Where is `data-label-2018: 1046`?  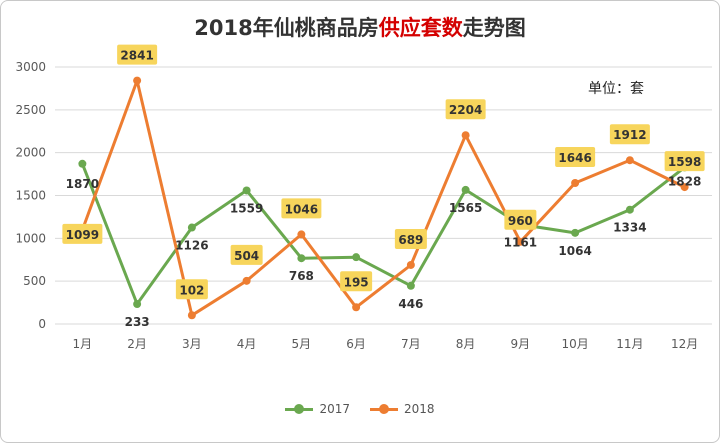 data-label-2018: 1046 is located at coordinates (301, 209).